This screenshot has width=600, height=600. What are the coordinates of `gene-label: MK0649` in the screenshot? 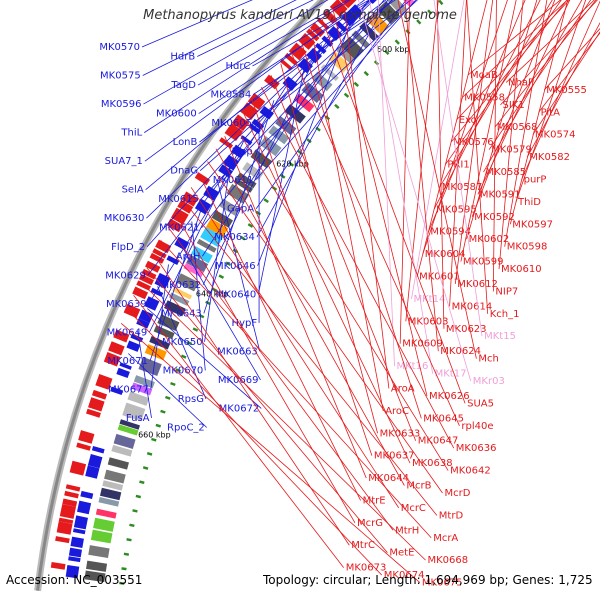 It's located at (127, 332).